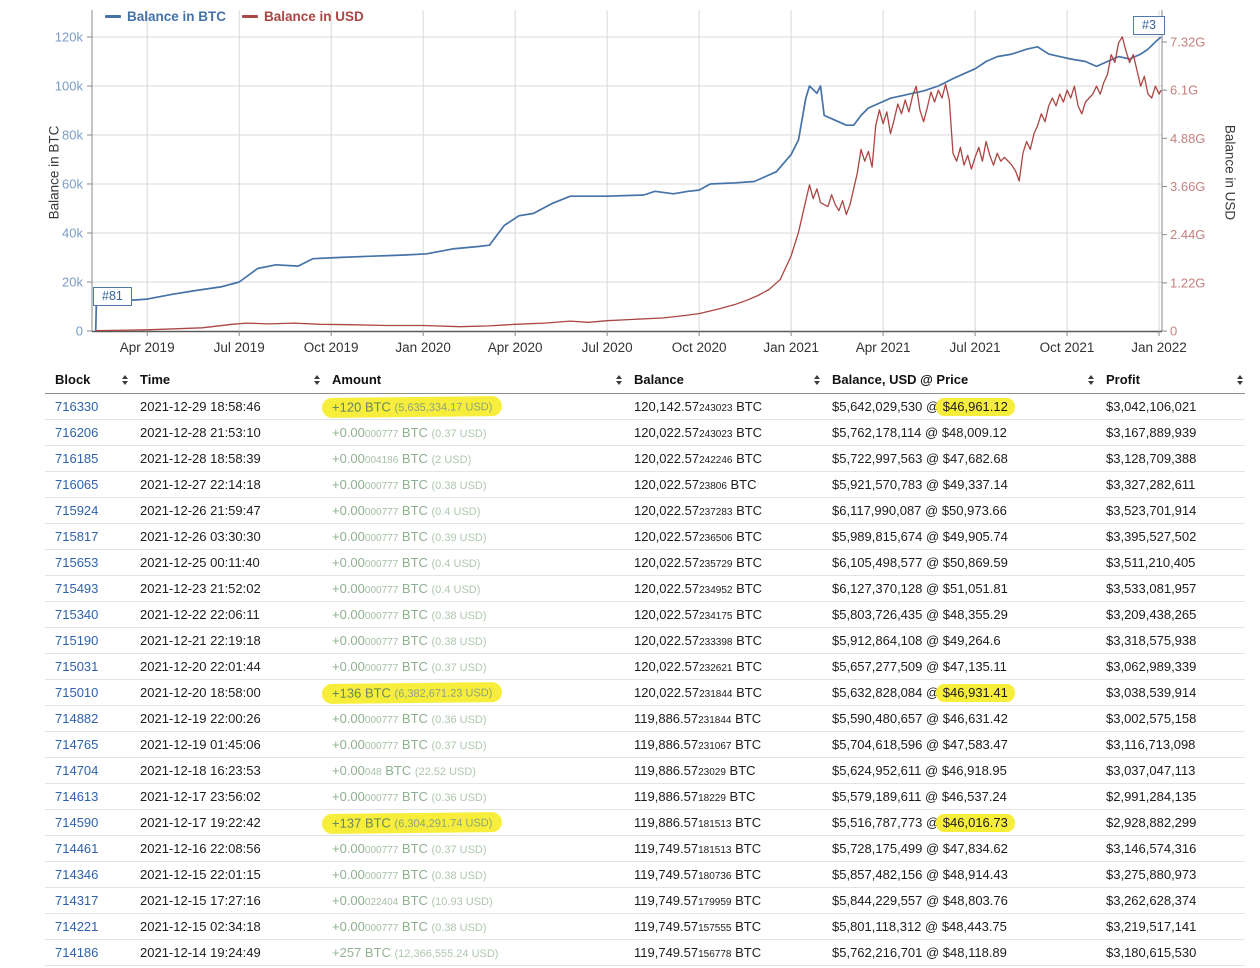 The width and height of the screenshot is (1260, 968). Describe the element at coordinates (1170, 770) in the screenshot. I see `profit-cell: $3,037,047,113` at that location.